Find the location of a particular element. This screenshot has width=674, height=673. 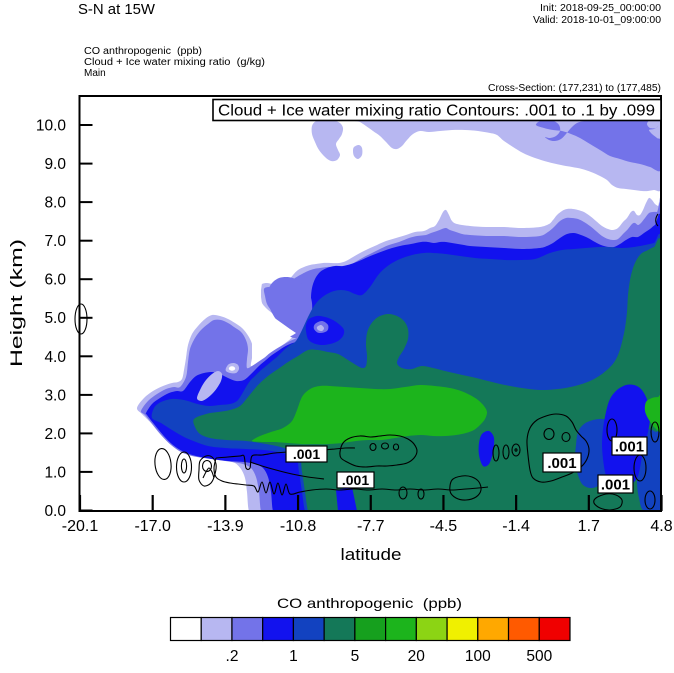

svg-text: S-N at 15W is located at coordinates (117, 9).